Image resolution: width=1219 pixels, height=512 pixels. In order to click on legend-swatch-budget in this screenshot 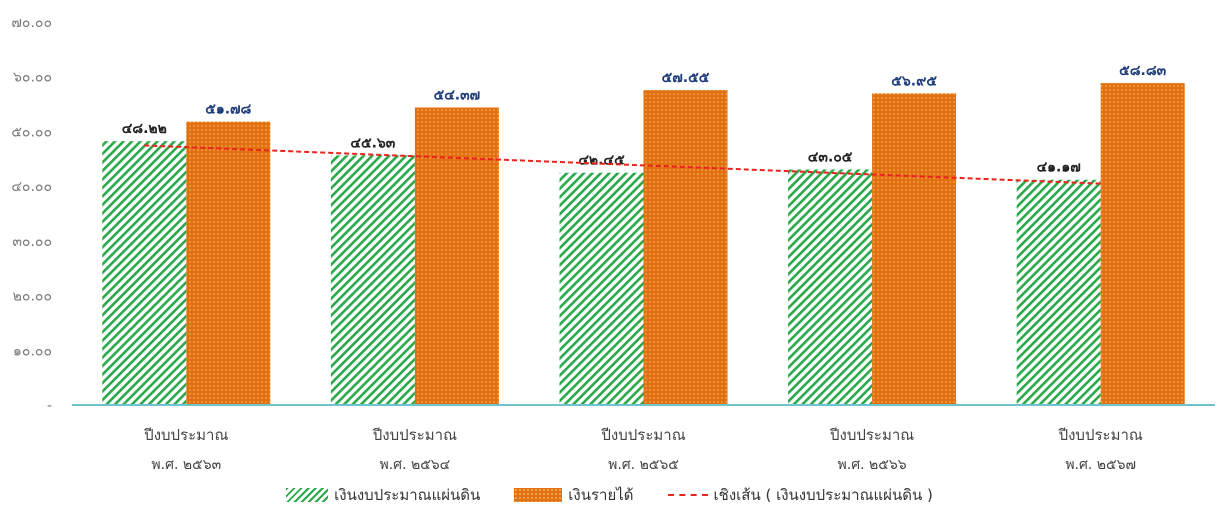, I will do `click(307, 495)`.